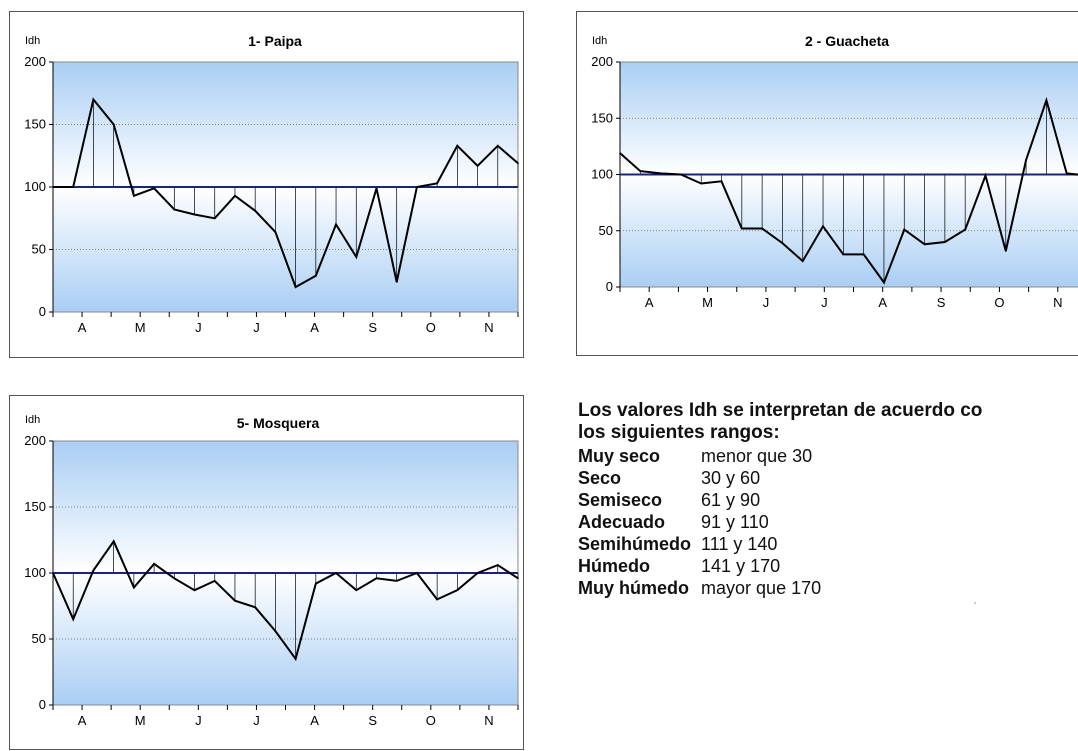 This screenshot has height=751, width=1078. What do you see at coordinates (699, 478) in the screenshot?
I see `range-row: Seco 30 y 60` at bounding box center [699, 478].